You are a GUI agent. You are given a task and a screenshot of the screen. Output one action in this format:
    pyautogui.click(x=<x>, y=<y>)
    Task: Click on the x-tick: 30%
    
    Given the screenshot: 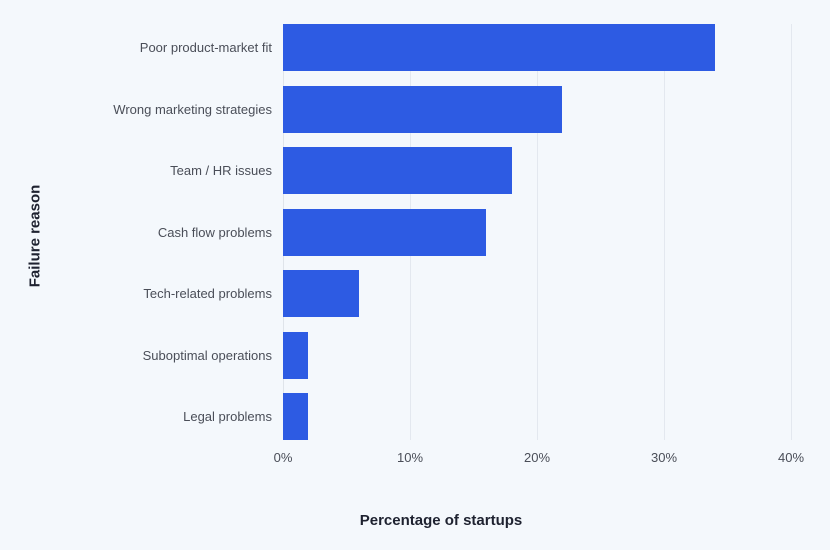 What is the action you would take?
    pyautogui.click(x=664, y=457)
    